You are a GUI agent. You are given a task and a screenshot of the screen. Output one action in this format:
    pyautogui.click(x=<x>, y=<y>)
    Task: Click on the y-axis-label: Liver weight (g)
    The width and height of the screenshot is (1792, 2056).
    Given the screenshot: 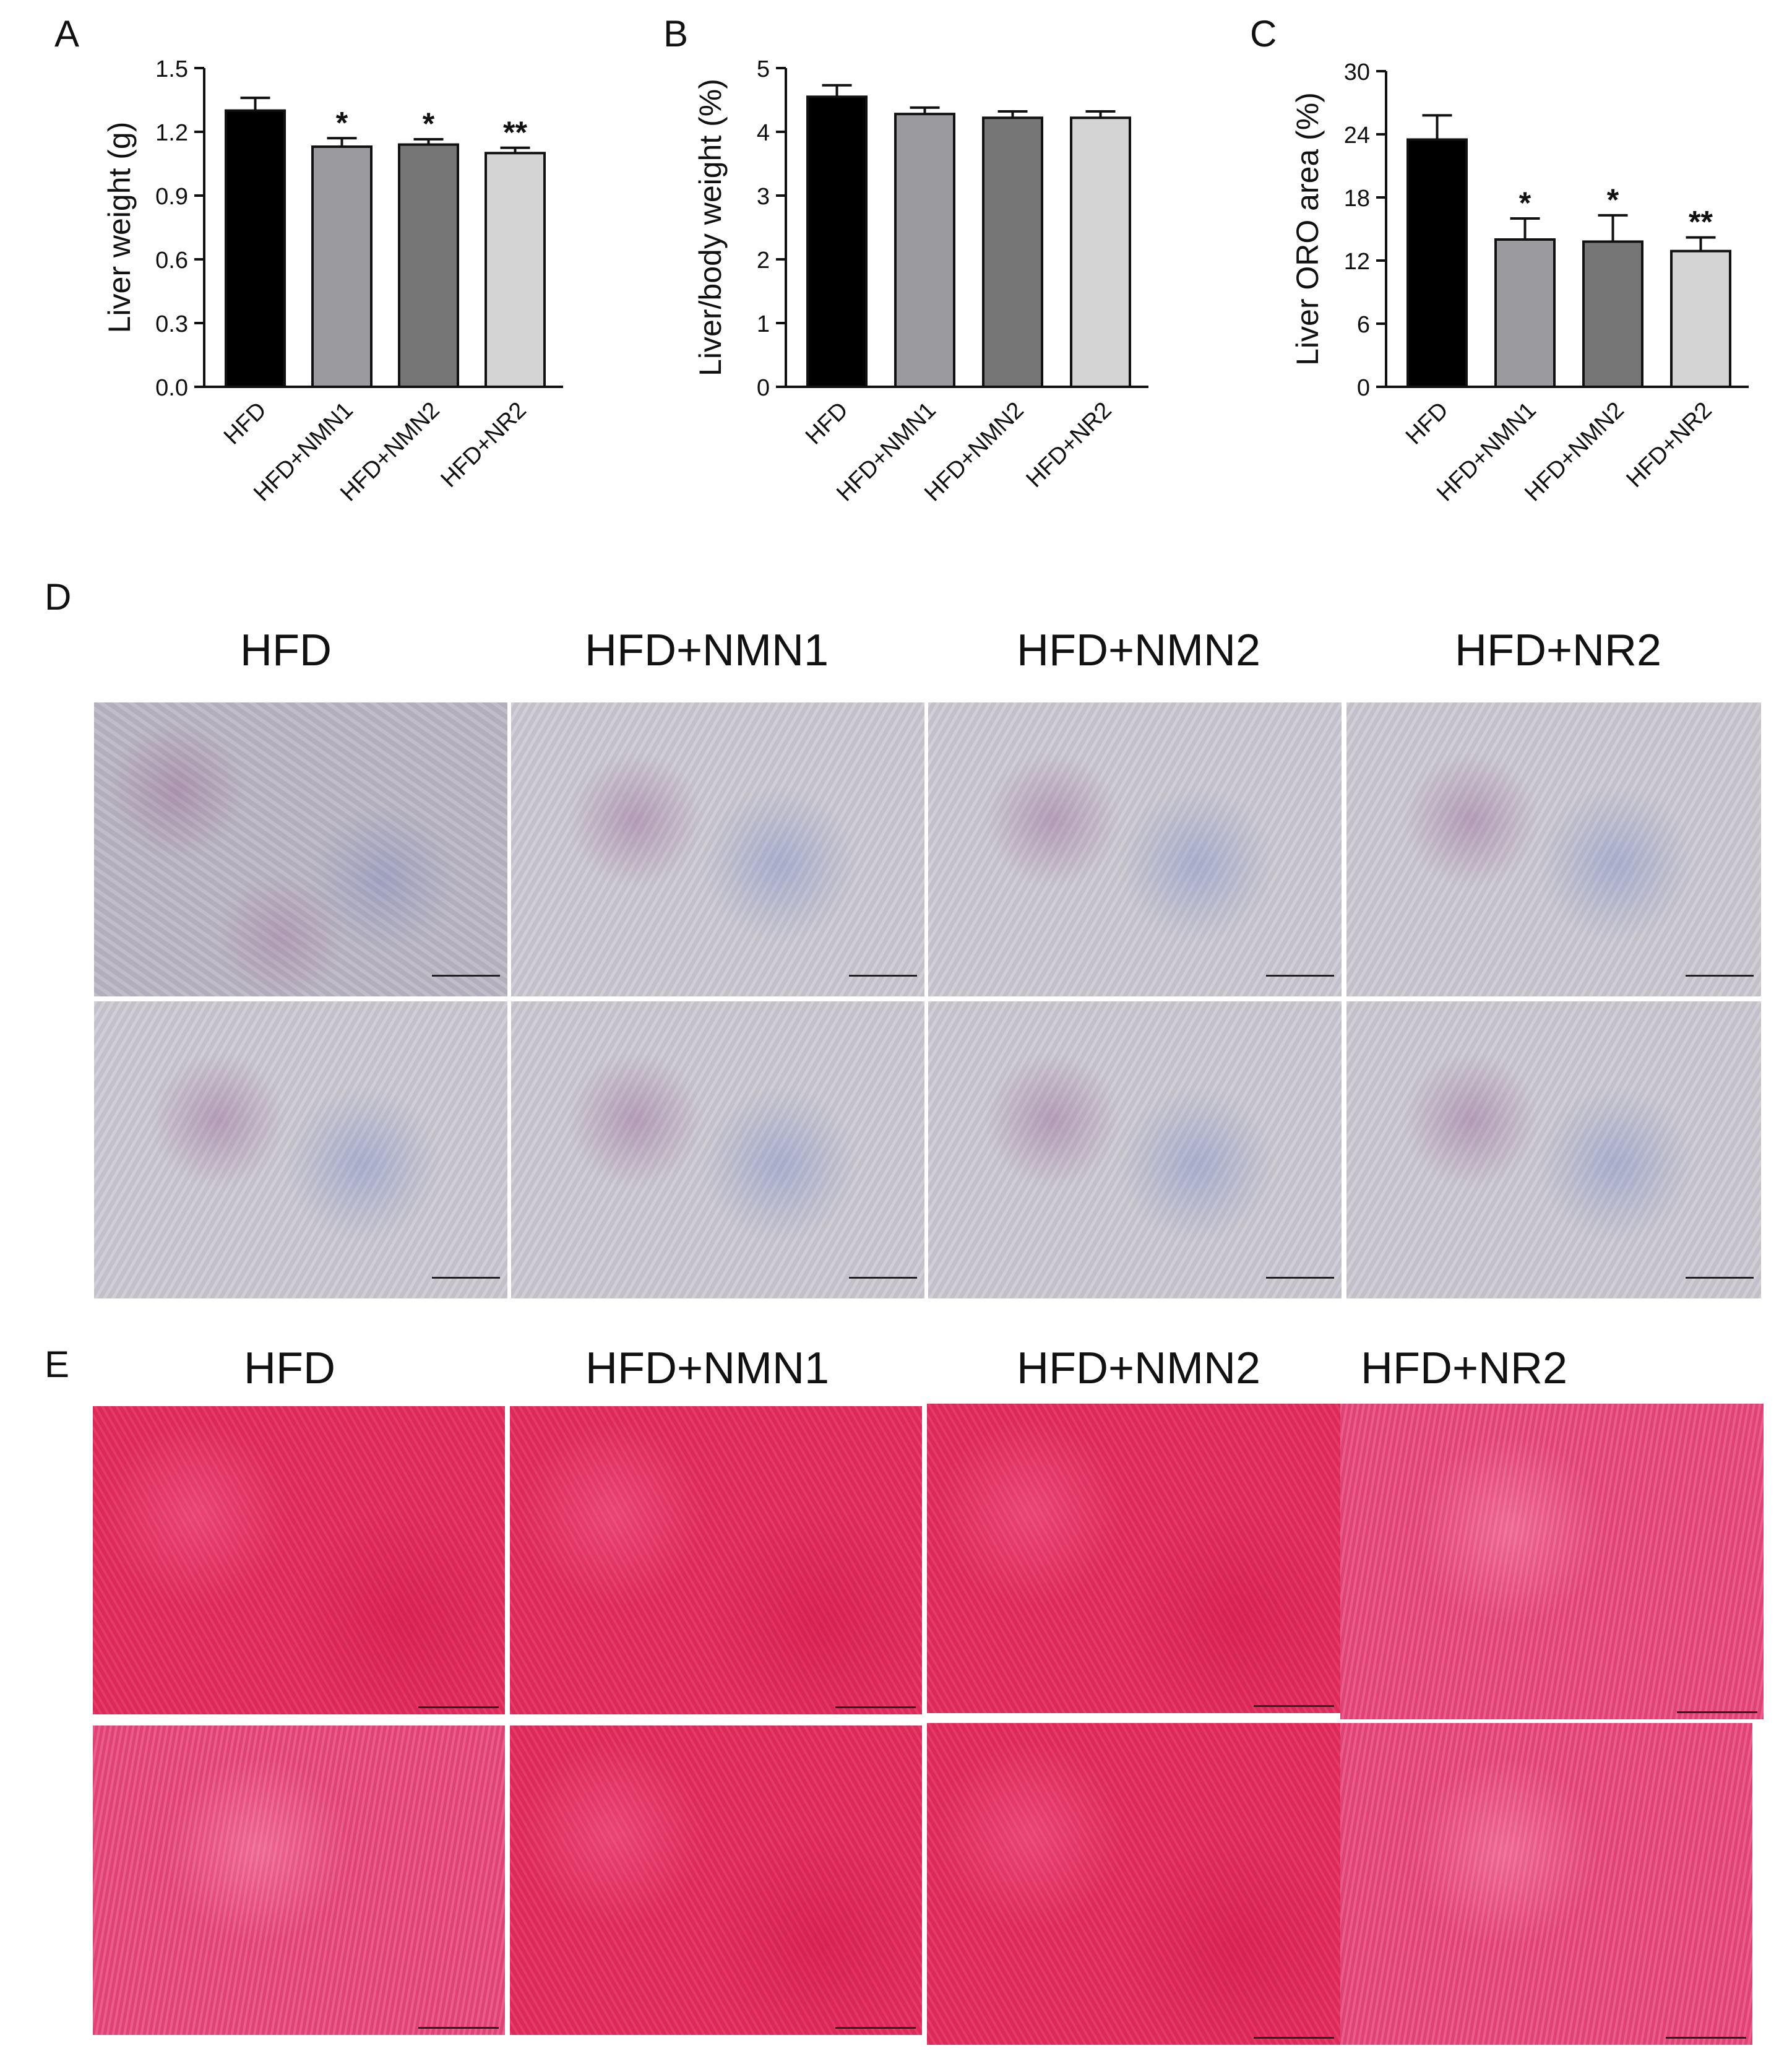 What is the action you would take?
    pyautogui.click(x=119, y=228)
    